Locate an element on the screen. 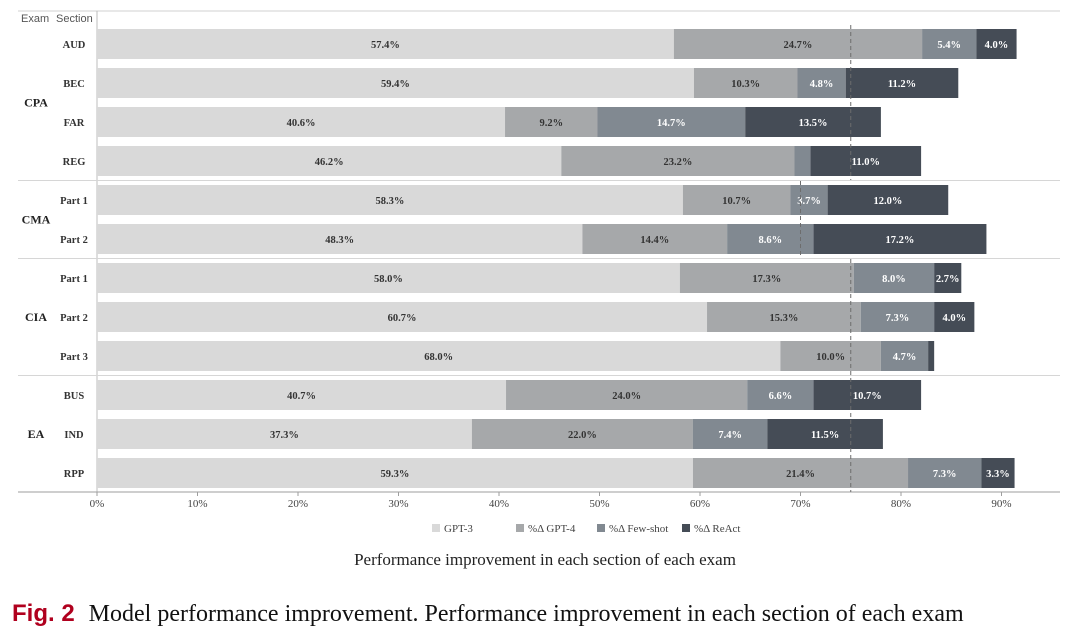  header-section: Section is located at coordinates (74, 19).